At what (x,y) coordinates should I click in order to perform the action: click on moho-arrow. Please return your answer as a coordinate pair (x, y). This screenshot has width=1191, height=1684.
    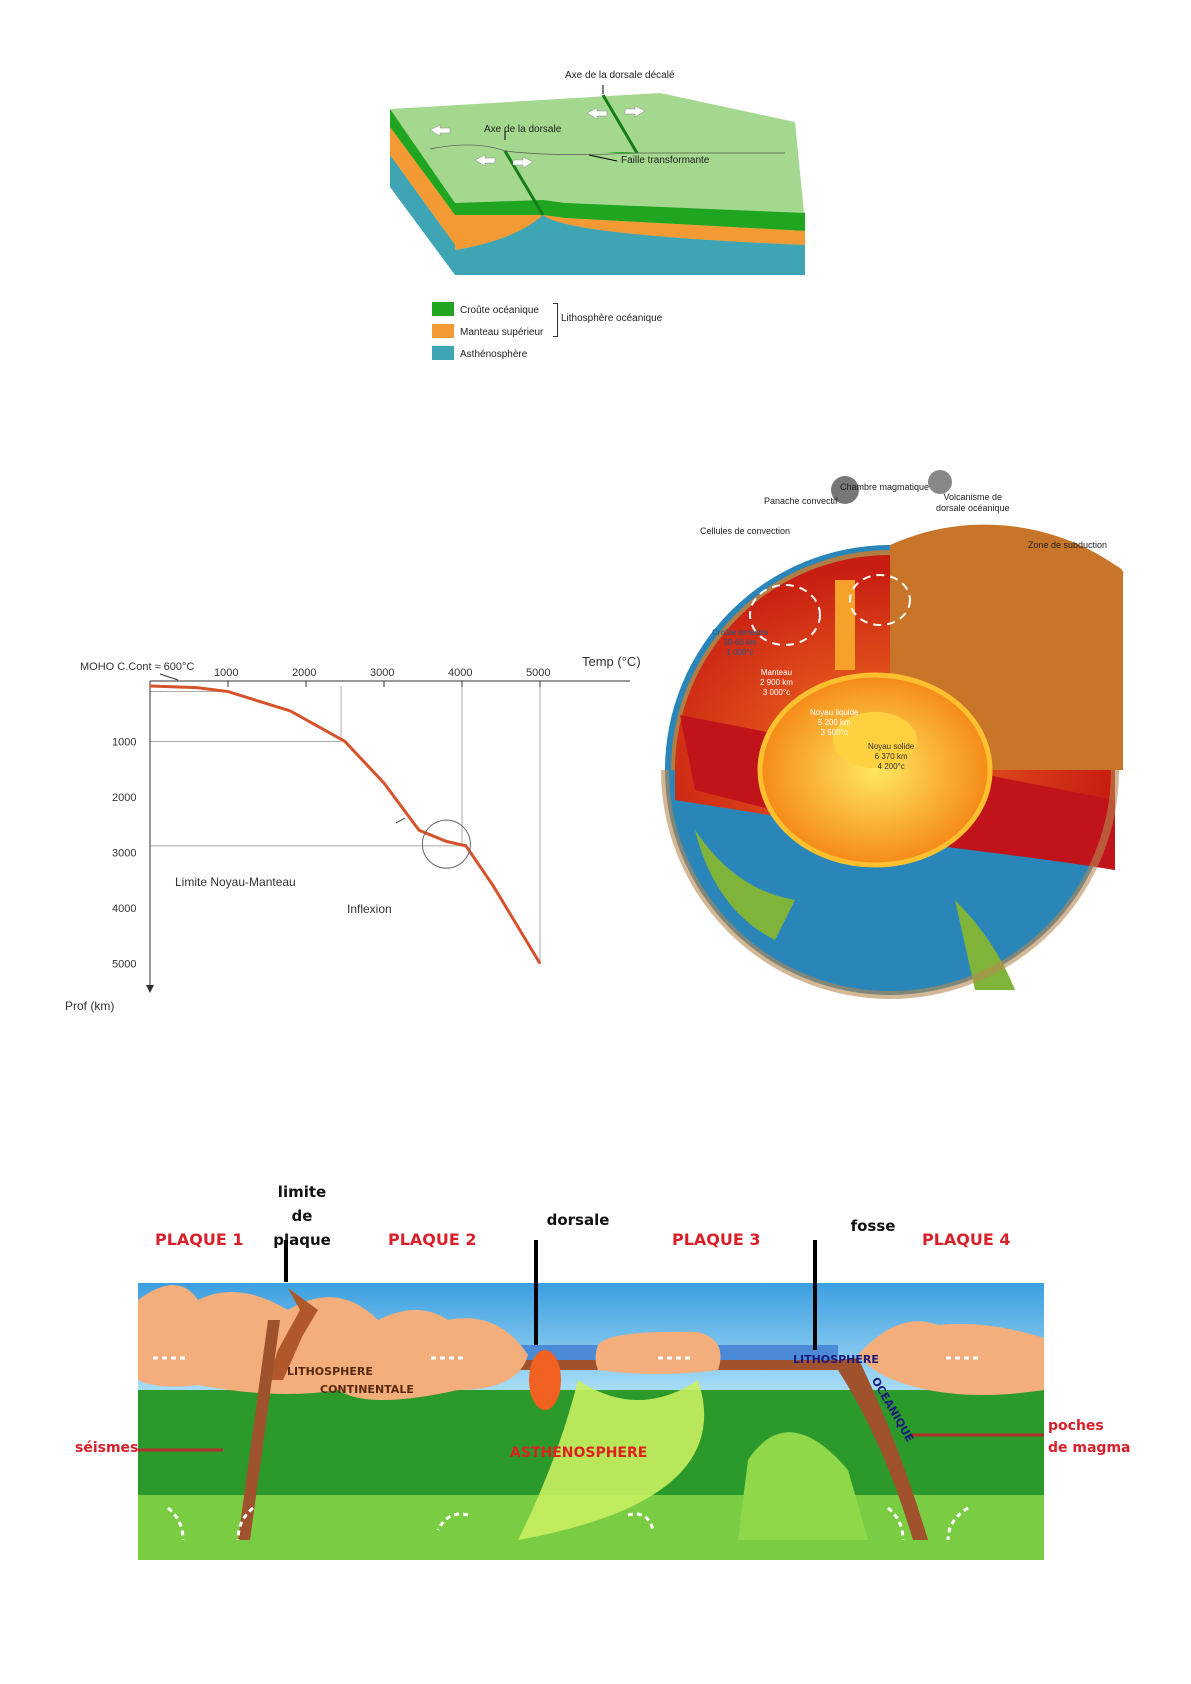
    Looking at the image, I should click on (169, 677).